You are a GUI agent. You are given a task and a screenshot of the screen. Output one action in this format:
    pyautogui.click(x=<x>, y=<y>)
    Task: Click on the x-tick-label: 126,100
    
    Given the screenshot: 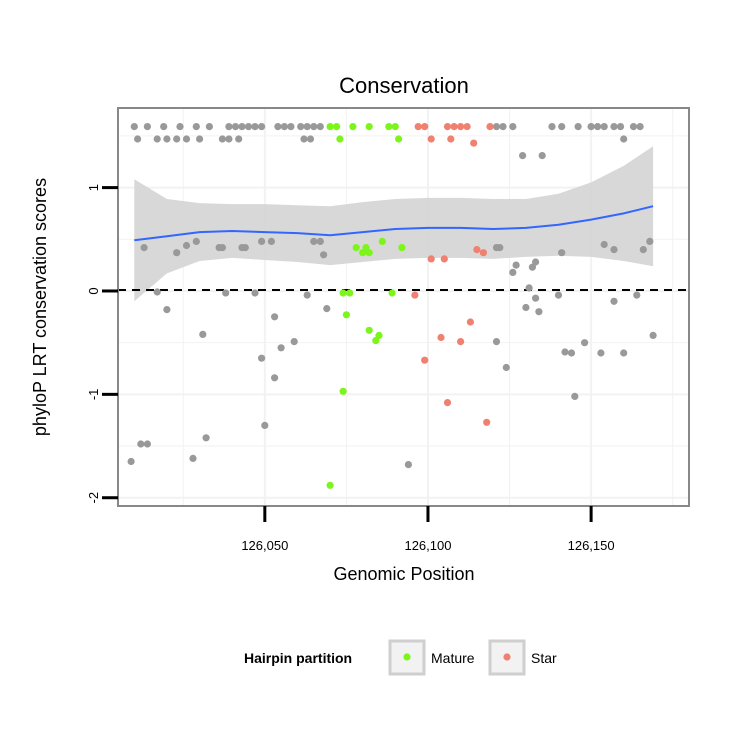 What is the action you would take?
    pyautogui.click(x=427, y=545)
    